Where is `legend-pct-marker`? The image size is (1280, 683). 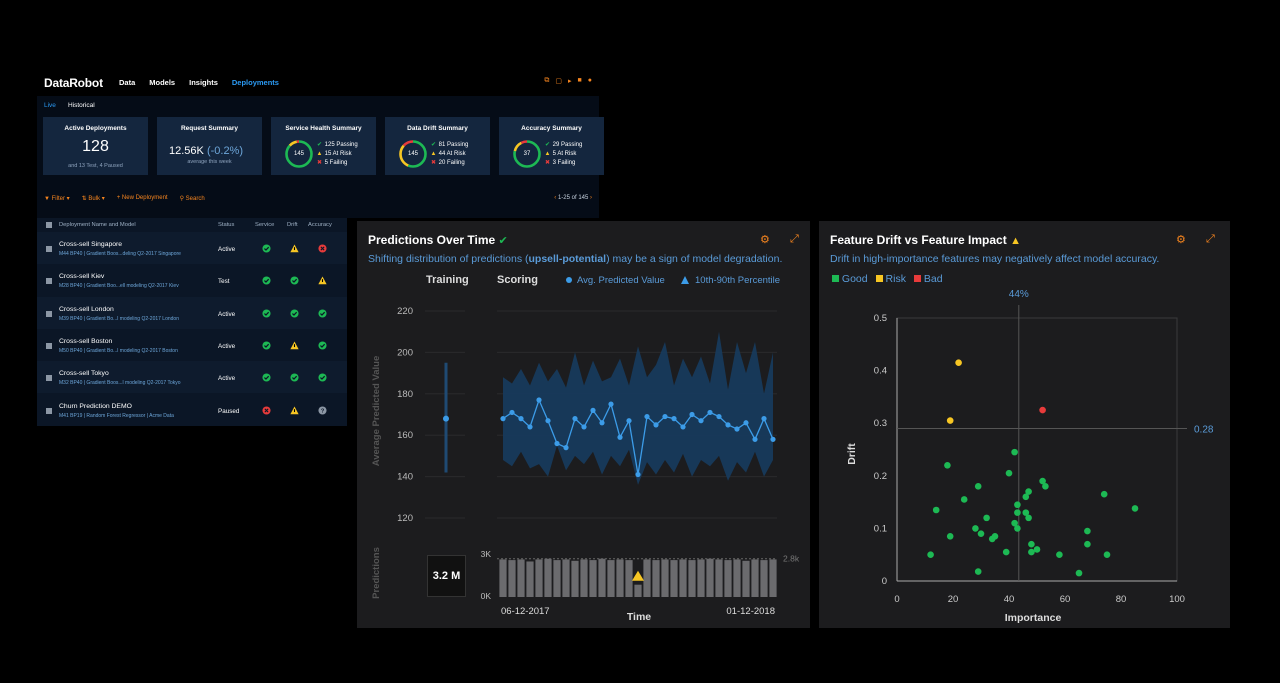
legend-pct-marker is located at coordinates (685, 280).